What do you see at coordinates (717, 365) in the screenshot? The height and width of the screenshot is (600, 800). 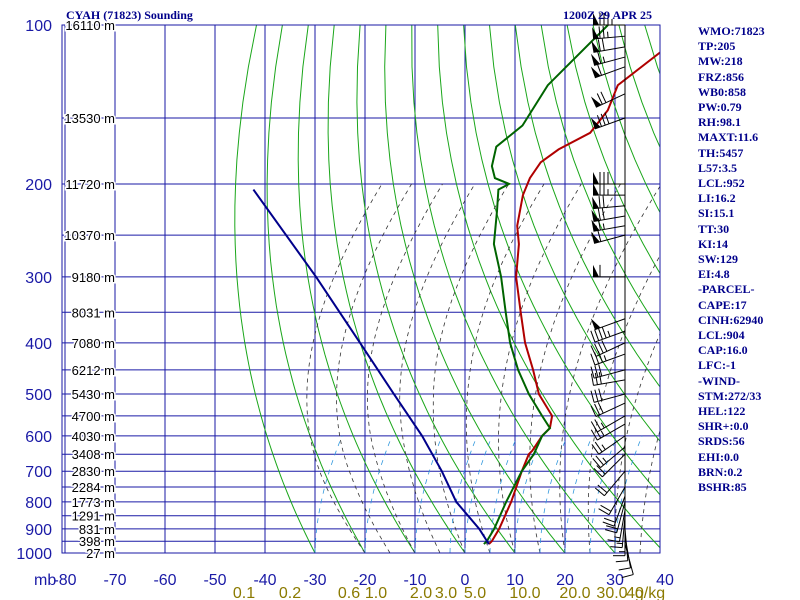 I see `index-line: LFC:-1` at bounding box center [717, 365].